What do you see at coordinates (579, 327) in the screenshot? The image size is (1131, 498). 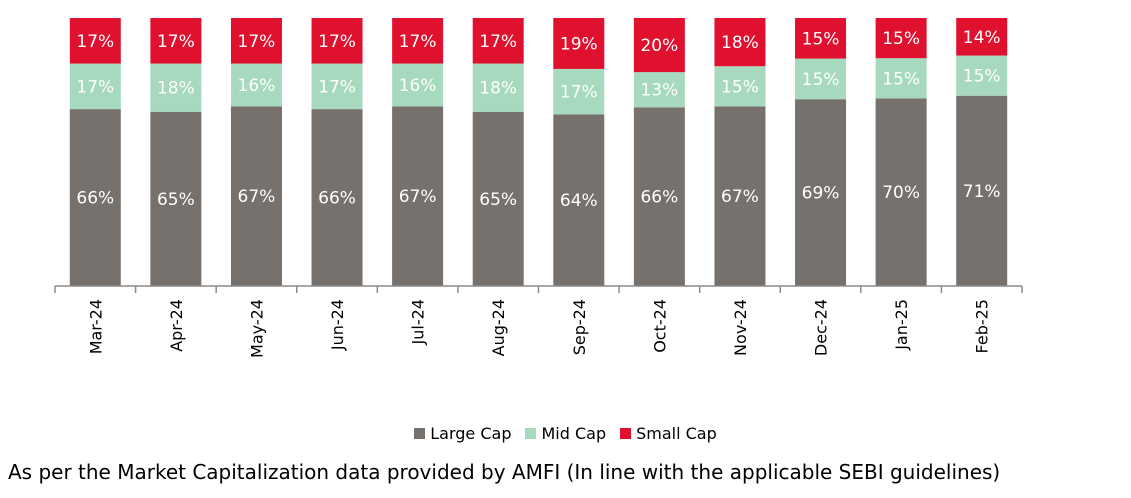 I see `x-tick-label: Sep-24` at bounding box center [579, 327].